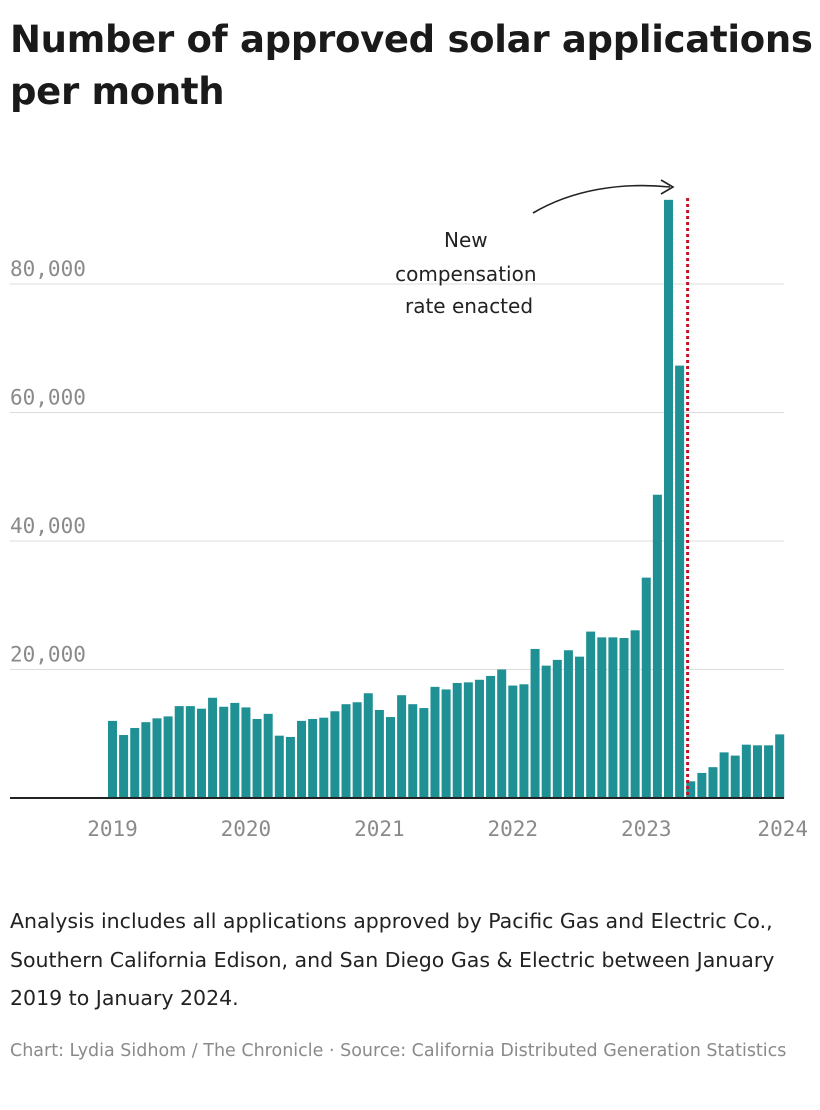 The width and height of the screenshot is (820, 1110). What do you see at coordinates (447, 829) in the screenshot?
I see `x-axis-ticks: 2019 2020 2021 2022 2023 2024` at bounding box center [447, 829].